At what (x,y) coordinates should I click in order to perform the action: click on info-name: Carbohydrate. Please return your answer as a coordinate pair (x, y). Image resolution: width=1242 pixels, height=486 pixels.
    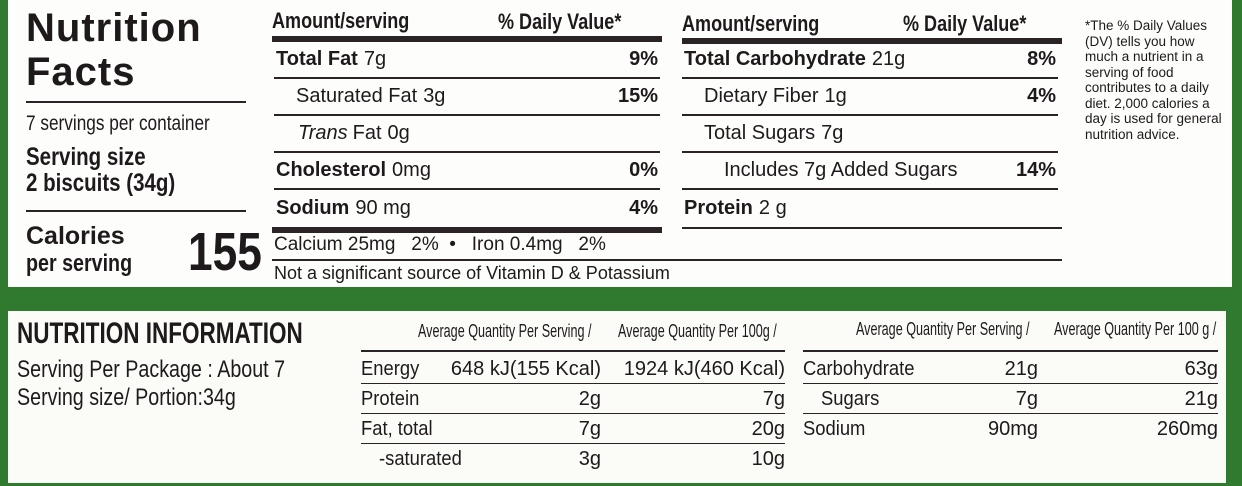
    Looking at the image, I should click on (859, 369).